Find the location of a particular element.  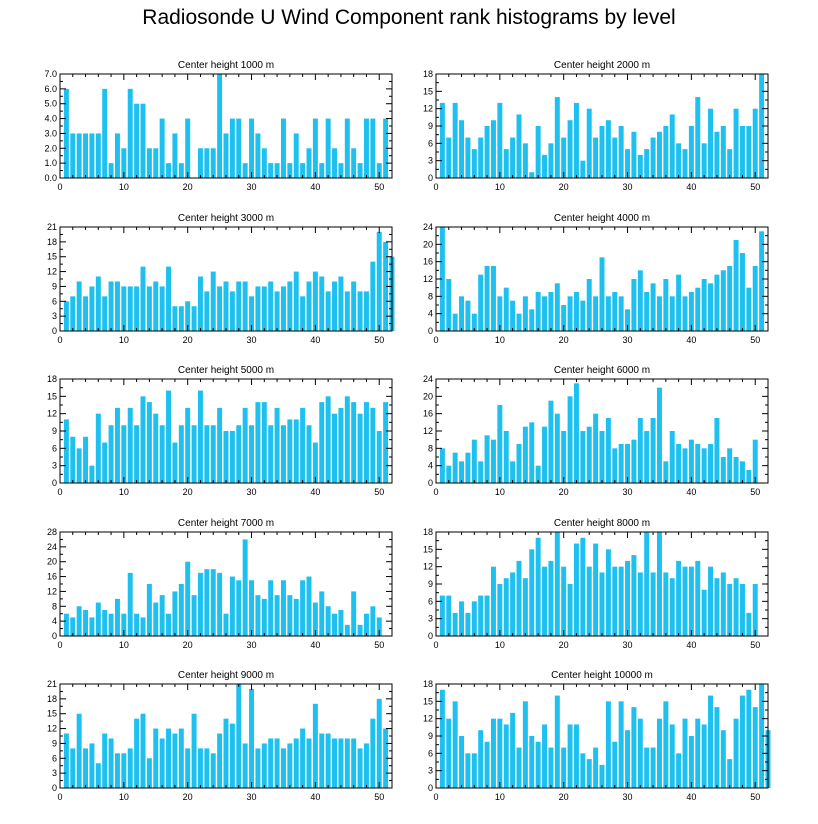

panel-title: Center height 9000 m is located at coordinates (226, 675).